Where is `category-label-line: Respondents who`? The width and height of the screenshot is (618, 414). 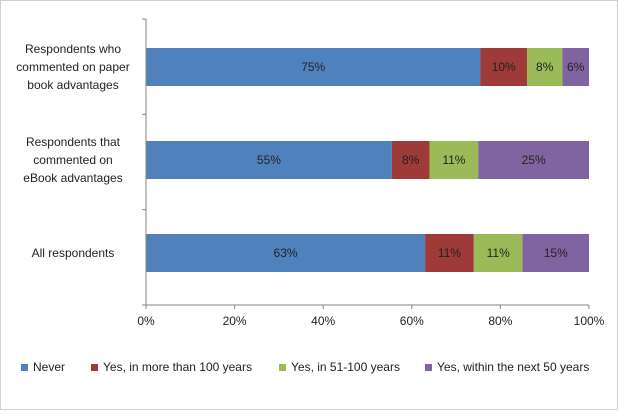 category-label-line: Respondents who is located at coordinates (73, 49).